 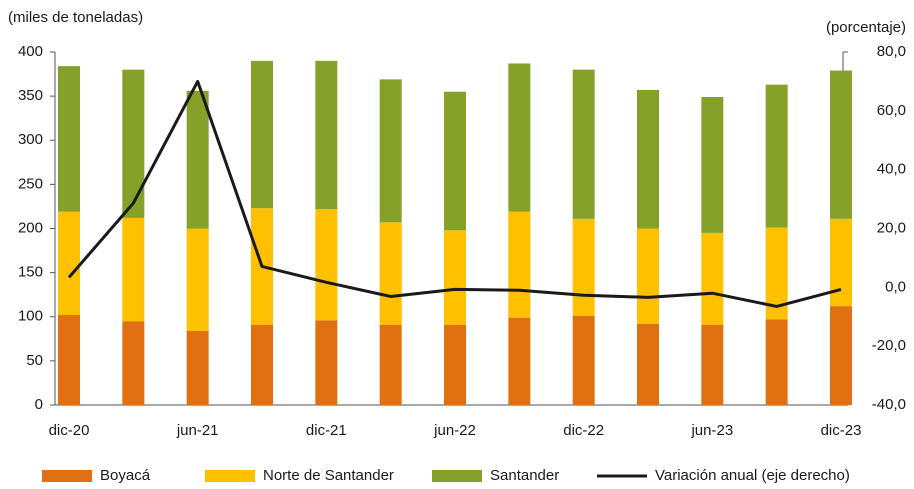 What do you see at coordinates (891, 110) in the screenshot?
I see `y2-tick-label: 60,0` at bounding box center [891, 110].